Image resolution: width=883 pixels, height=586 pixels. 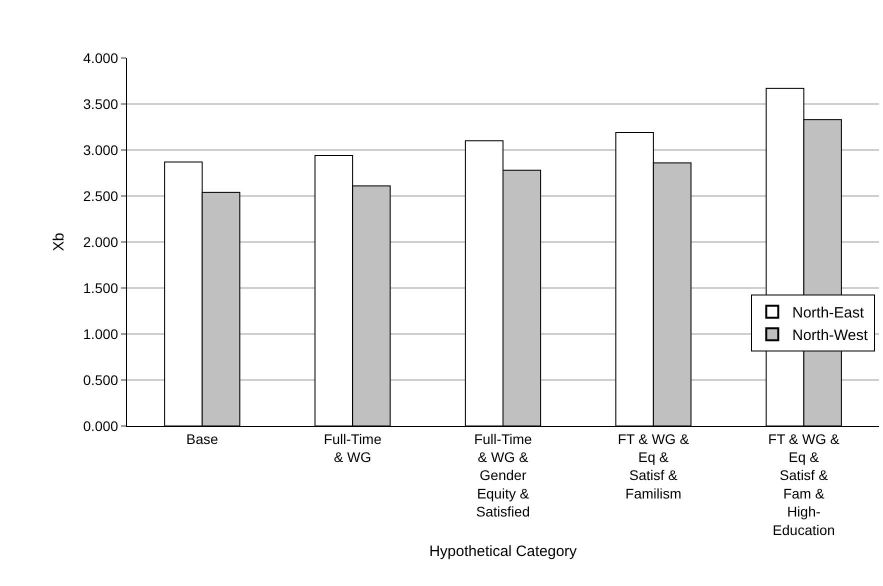 What do you see at coordinates (503, 551) in the screenshot?
I see `x-axis-title: Hypothetical Category` at bounding box center [503, 551].